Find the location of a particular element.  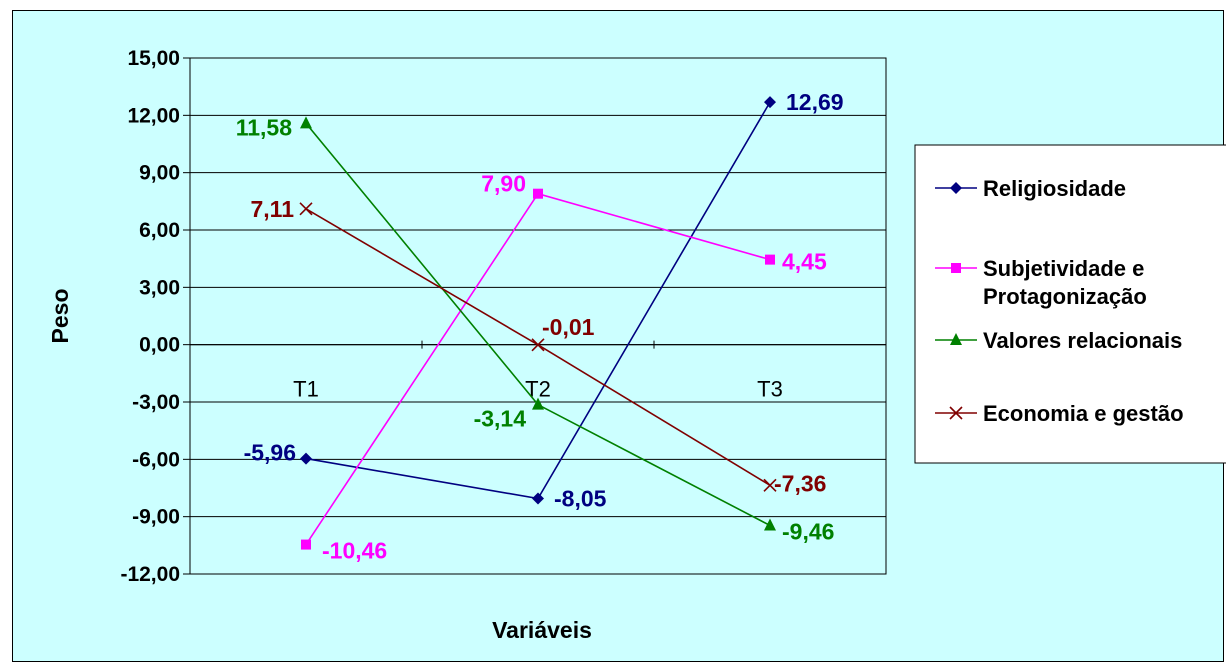

data-label: 7,11 is located at coordinates (273, 209).